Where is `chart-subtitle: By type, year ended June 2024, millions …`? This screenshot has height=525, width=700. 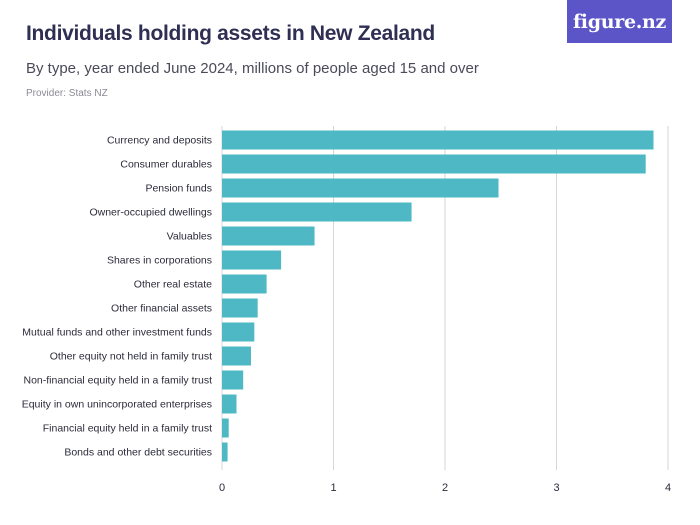 chart-subtitle: By type, year ended June 2024, millions … is located at coordinates (252, 68).